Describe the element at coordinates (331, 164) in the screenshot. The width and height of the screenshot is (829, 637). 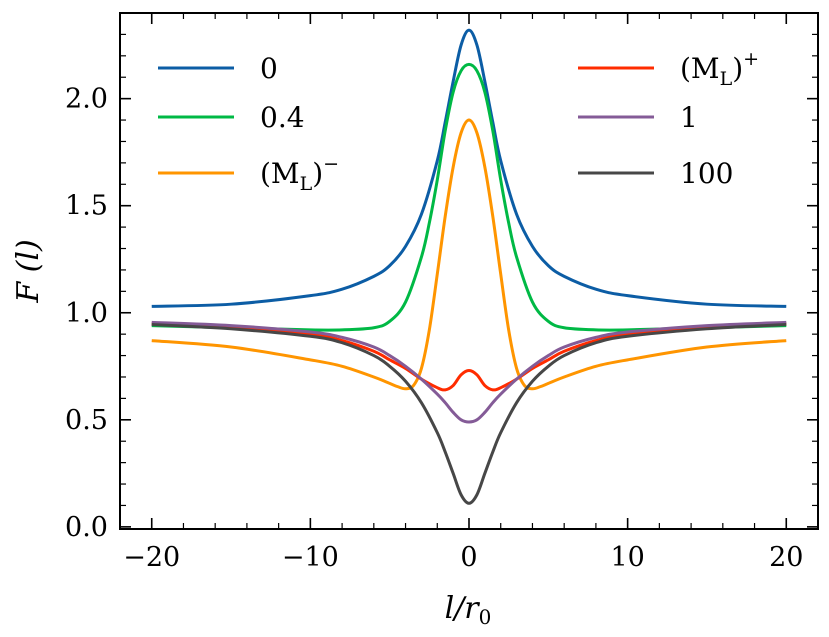
I see `legend-label-sup: −` at that location.